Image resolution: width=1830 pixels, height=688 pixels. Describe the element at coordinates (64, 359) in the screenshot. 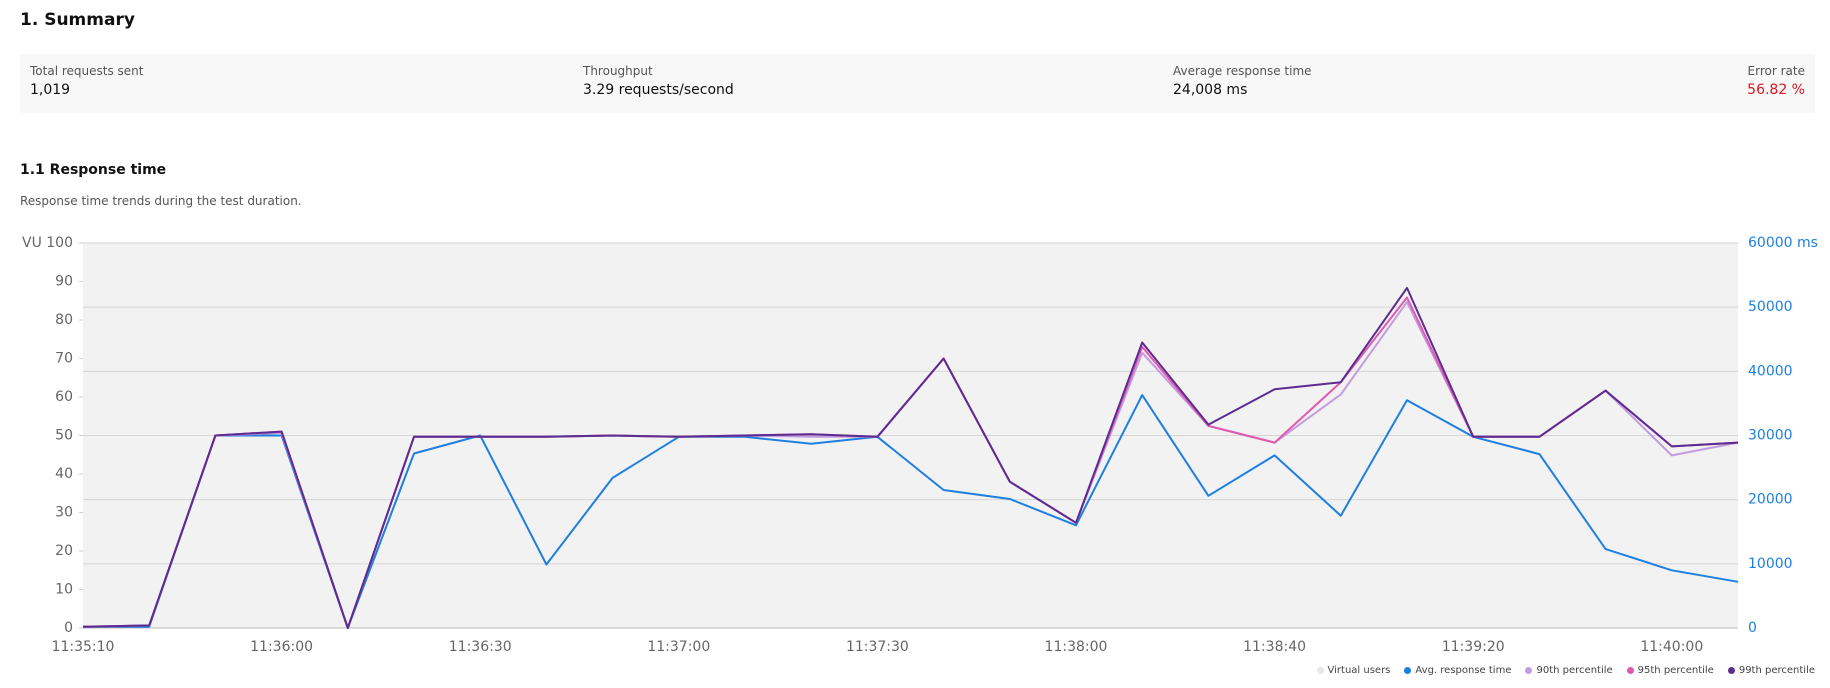

I see `y-tick-label: 70` at that location.